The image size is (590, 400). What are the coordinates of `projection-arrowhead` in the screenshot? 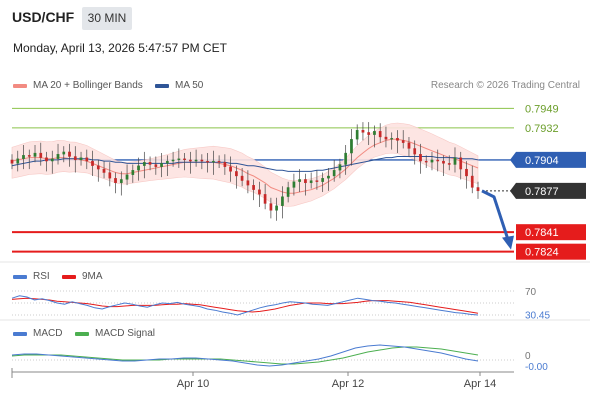 It's located at (508, 242).